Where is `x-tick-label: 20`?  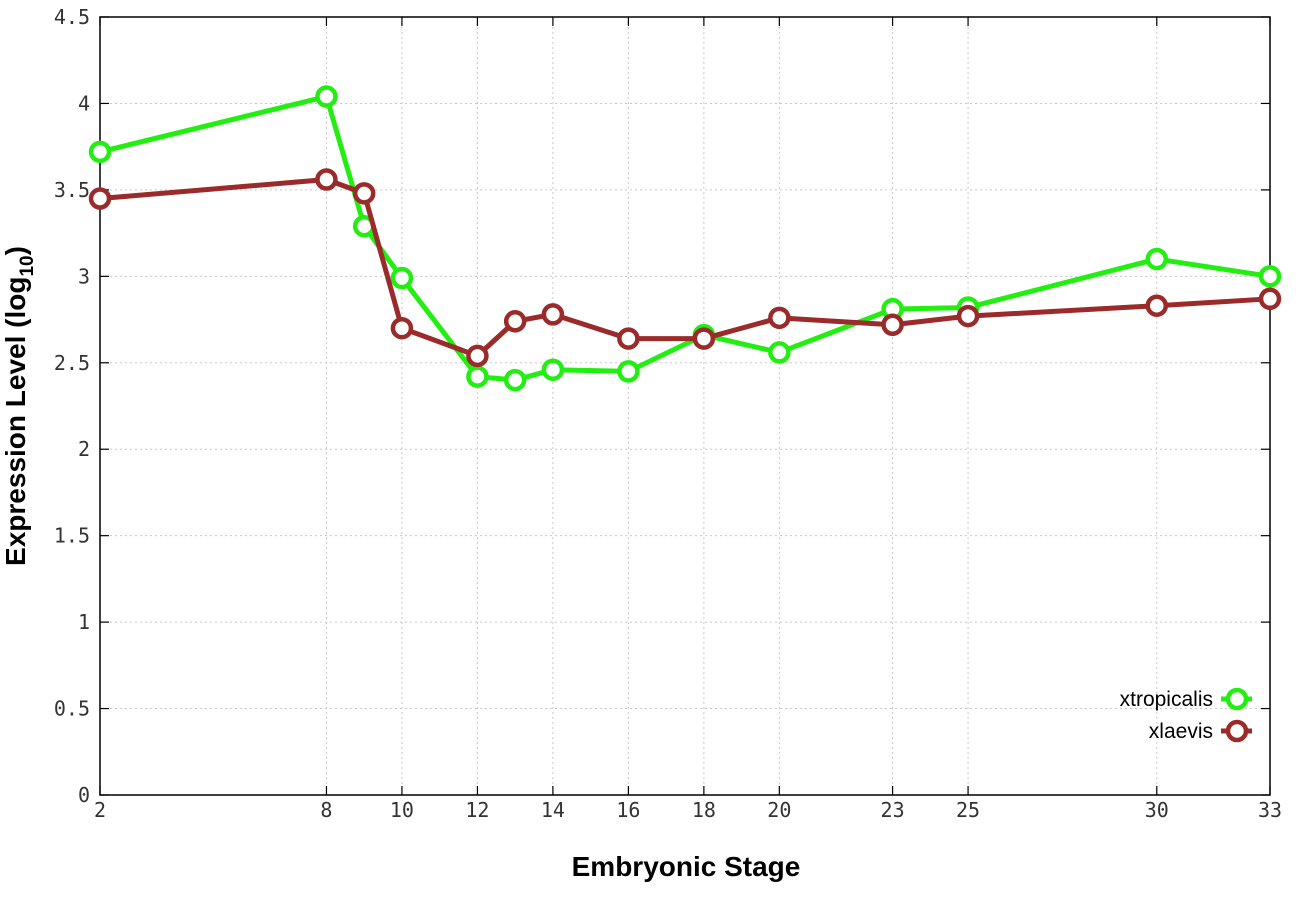
x-tick-label: 20 is located at coordinates (779, 810).